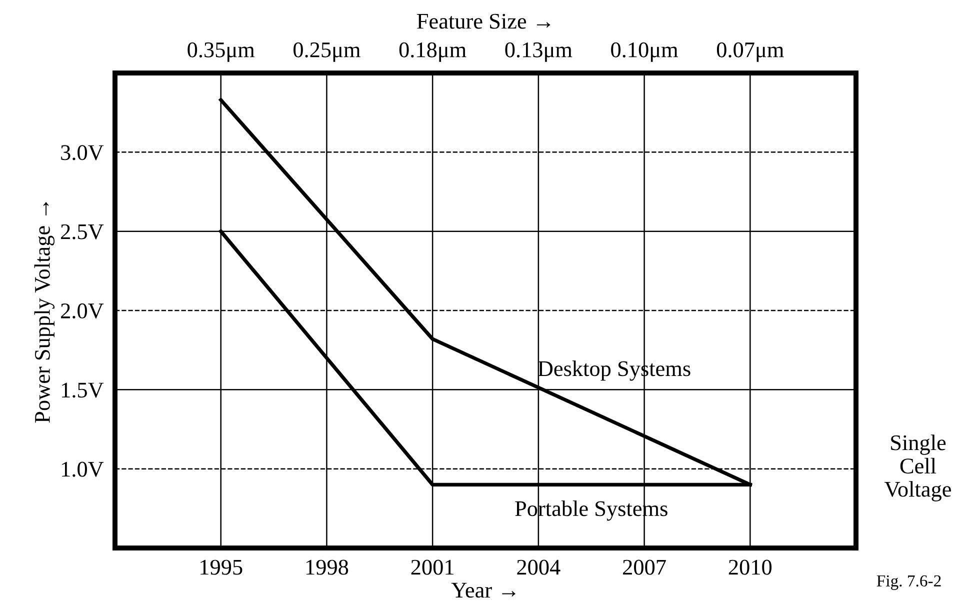 The height and width of the screenshot is (602, 956). I want to click on y-tick-label: 3.0V, so click(82, 152).